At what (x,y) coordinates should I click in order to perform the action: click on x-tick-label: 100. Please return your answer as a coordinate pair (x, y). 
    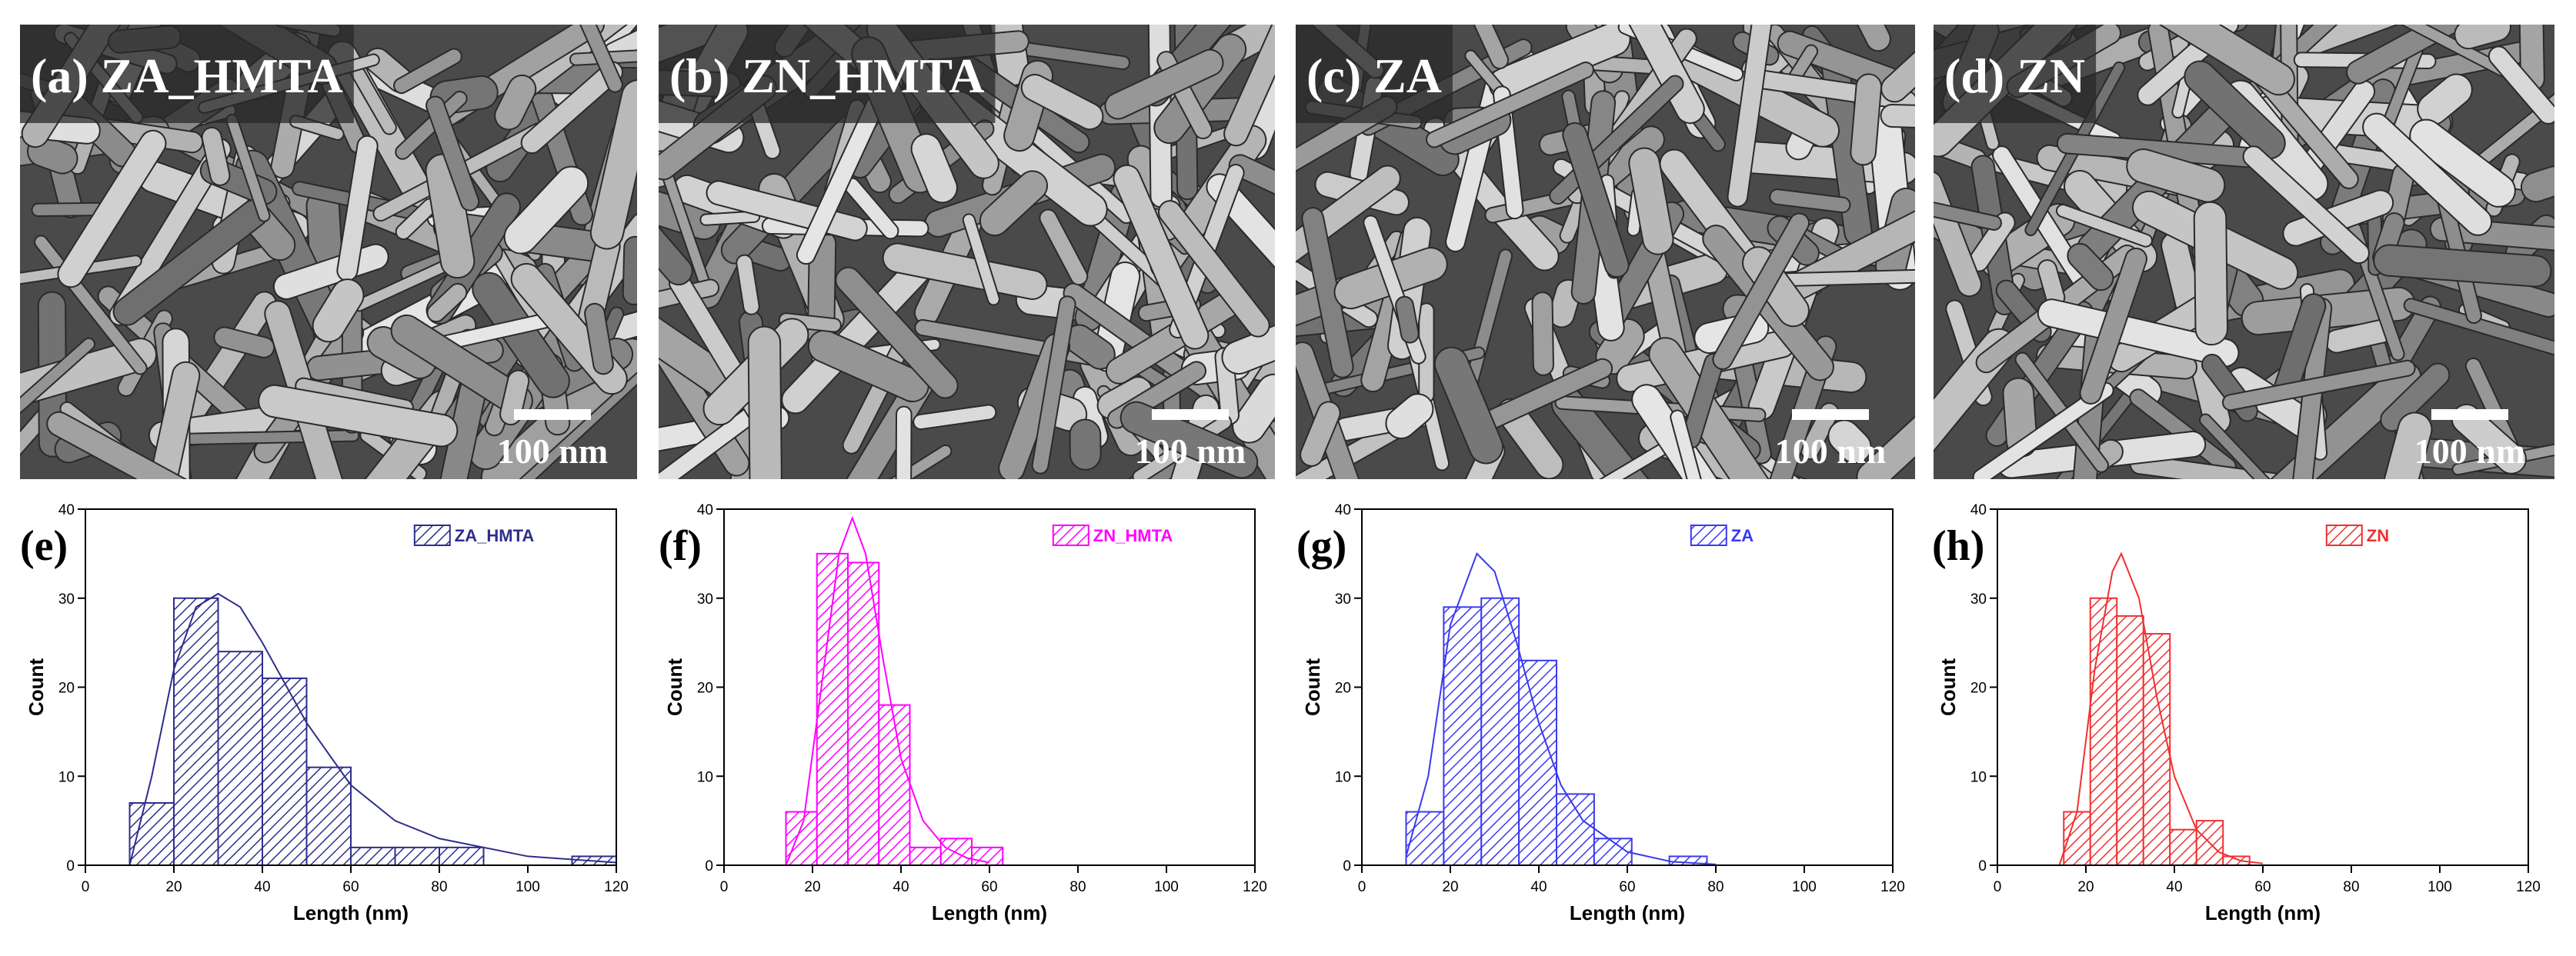
    Looking at the image, I should click on (528, 887).